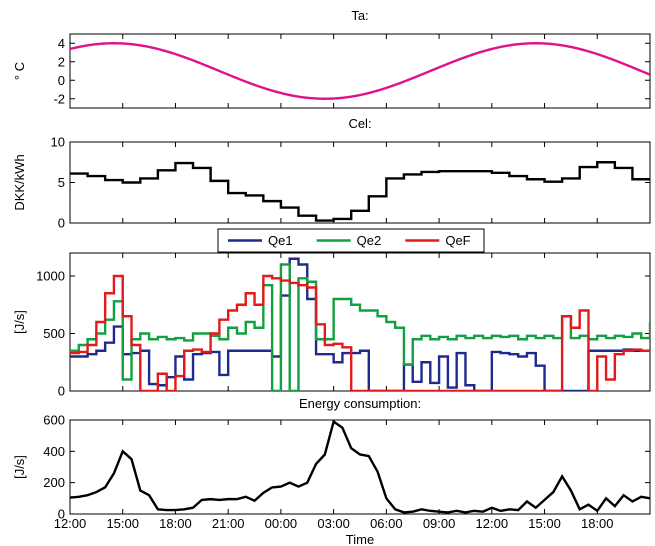 This screenshot has height=546, width=655. Describe the element at coordinates (360, 539) in the screenshot. I see `x-axis-label: Time` at that location.